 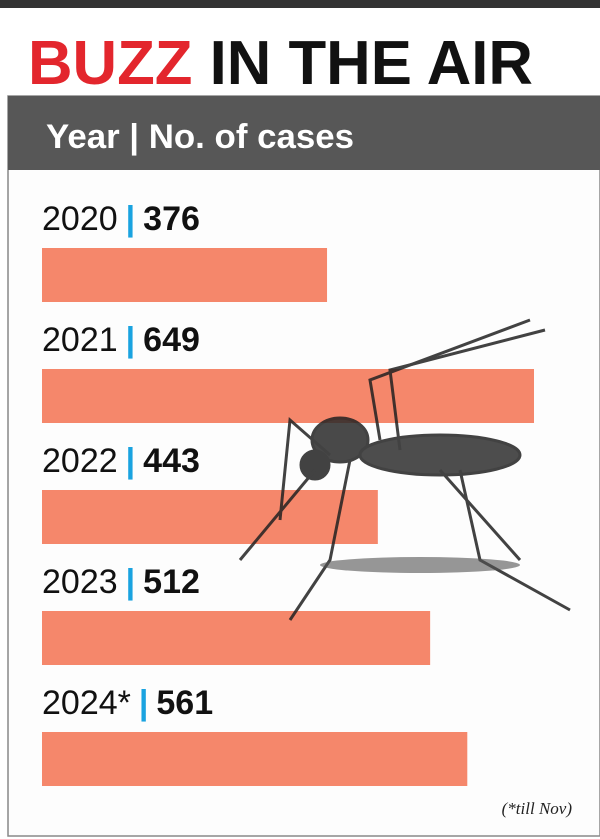 What do you see at coordinates (80, 461) in the screenshot?
I see `category-label: 2022` at bounding box center [80, 461].